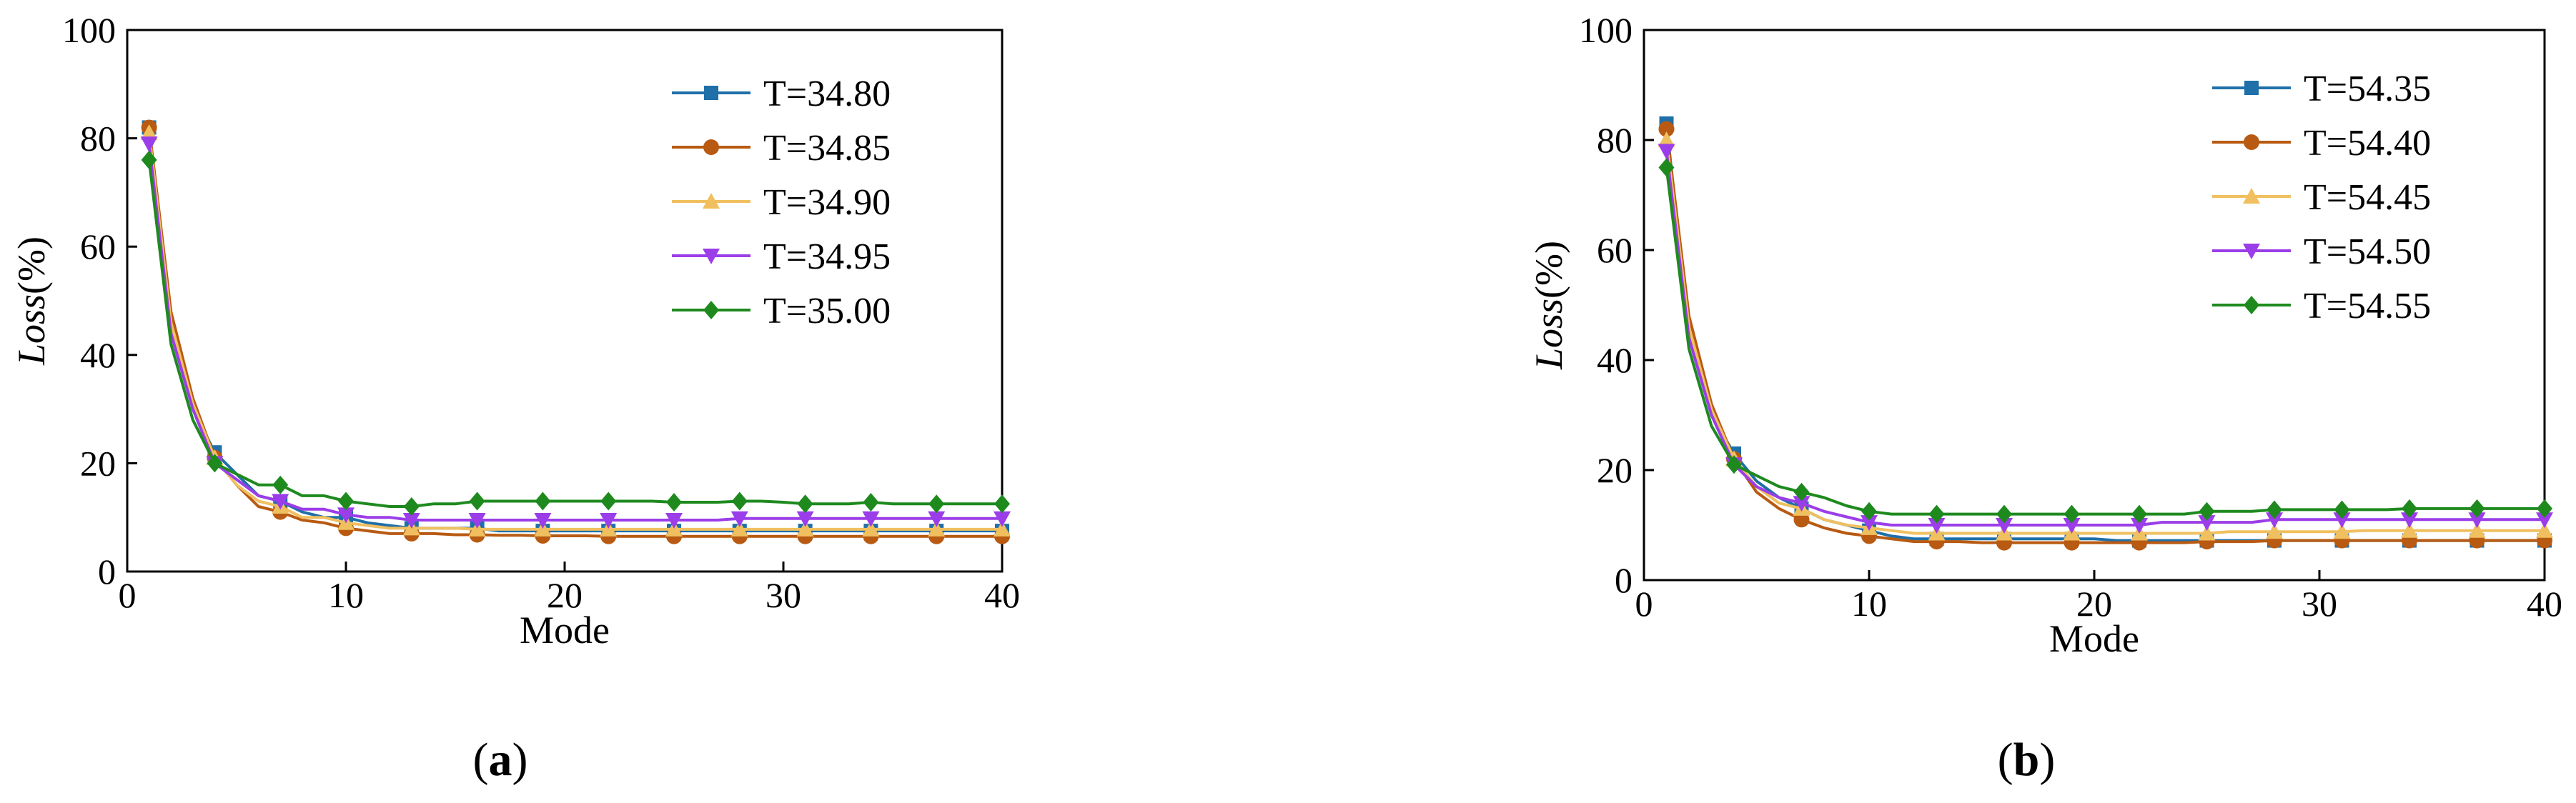  I want to click on caption-close: ), so click(520, 760).